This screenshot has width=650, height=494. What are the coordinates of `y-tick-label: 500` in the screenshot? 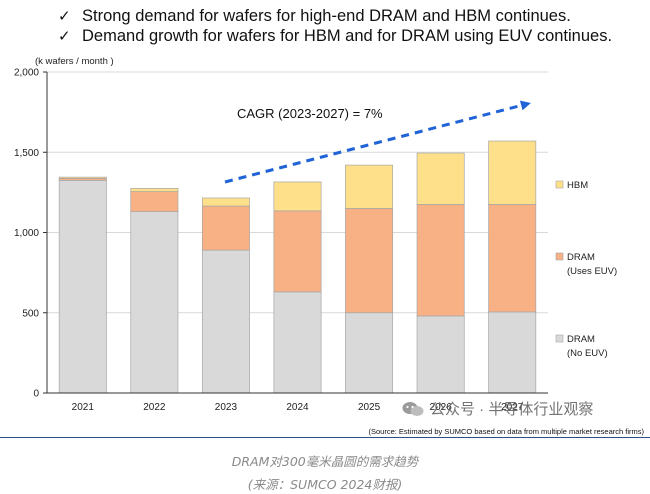 It's located at (30, 313).